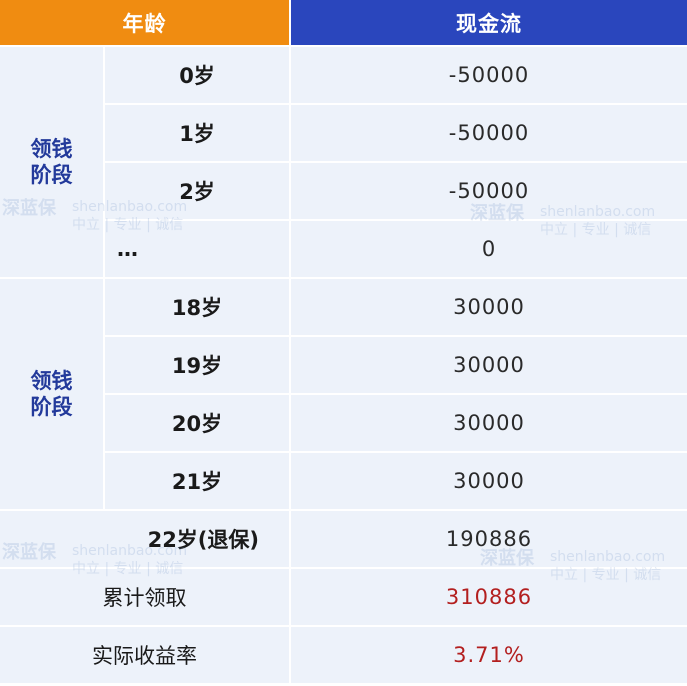  What do you see at coordinates (198, 76) in the screenshot?
I see `age-cell: 0岁` at bounding box center [198, 76].